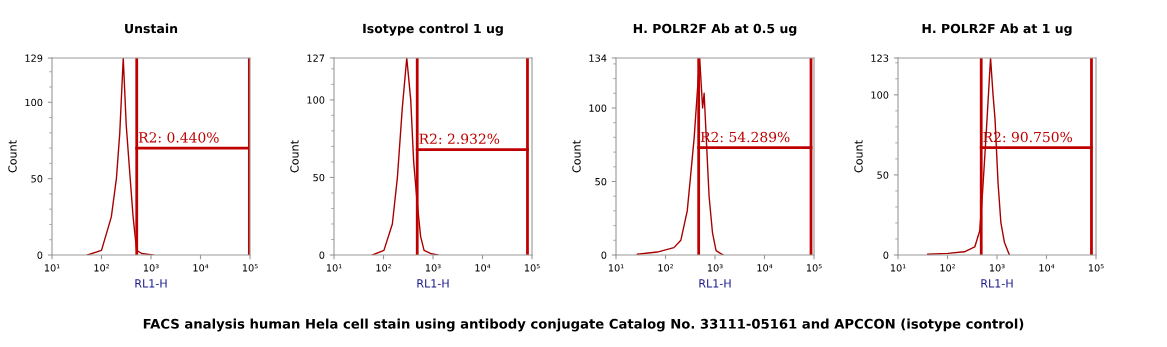 Image resolution: width=1167 pixels, height=347 pixels. Describe the element at coordinates (316, 58) in the screenshot. I see `y-tick-label: 127` at that location.